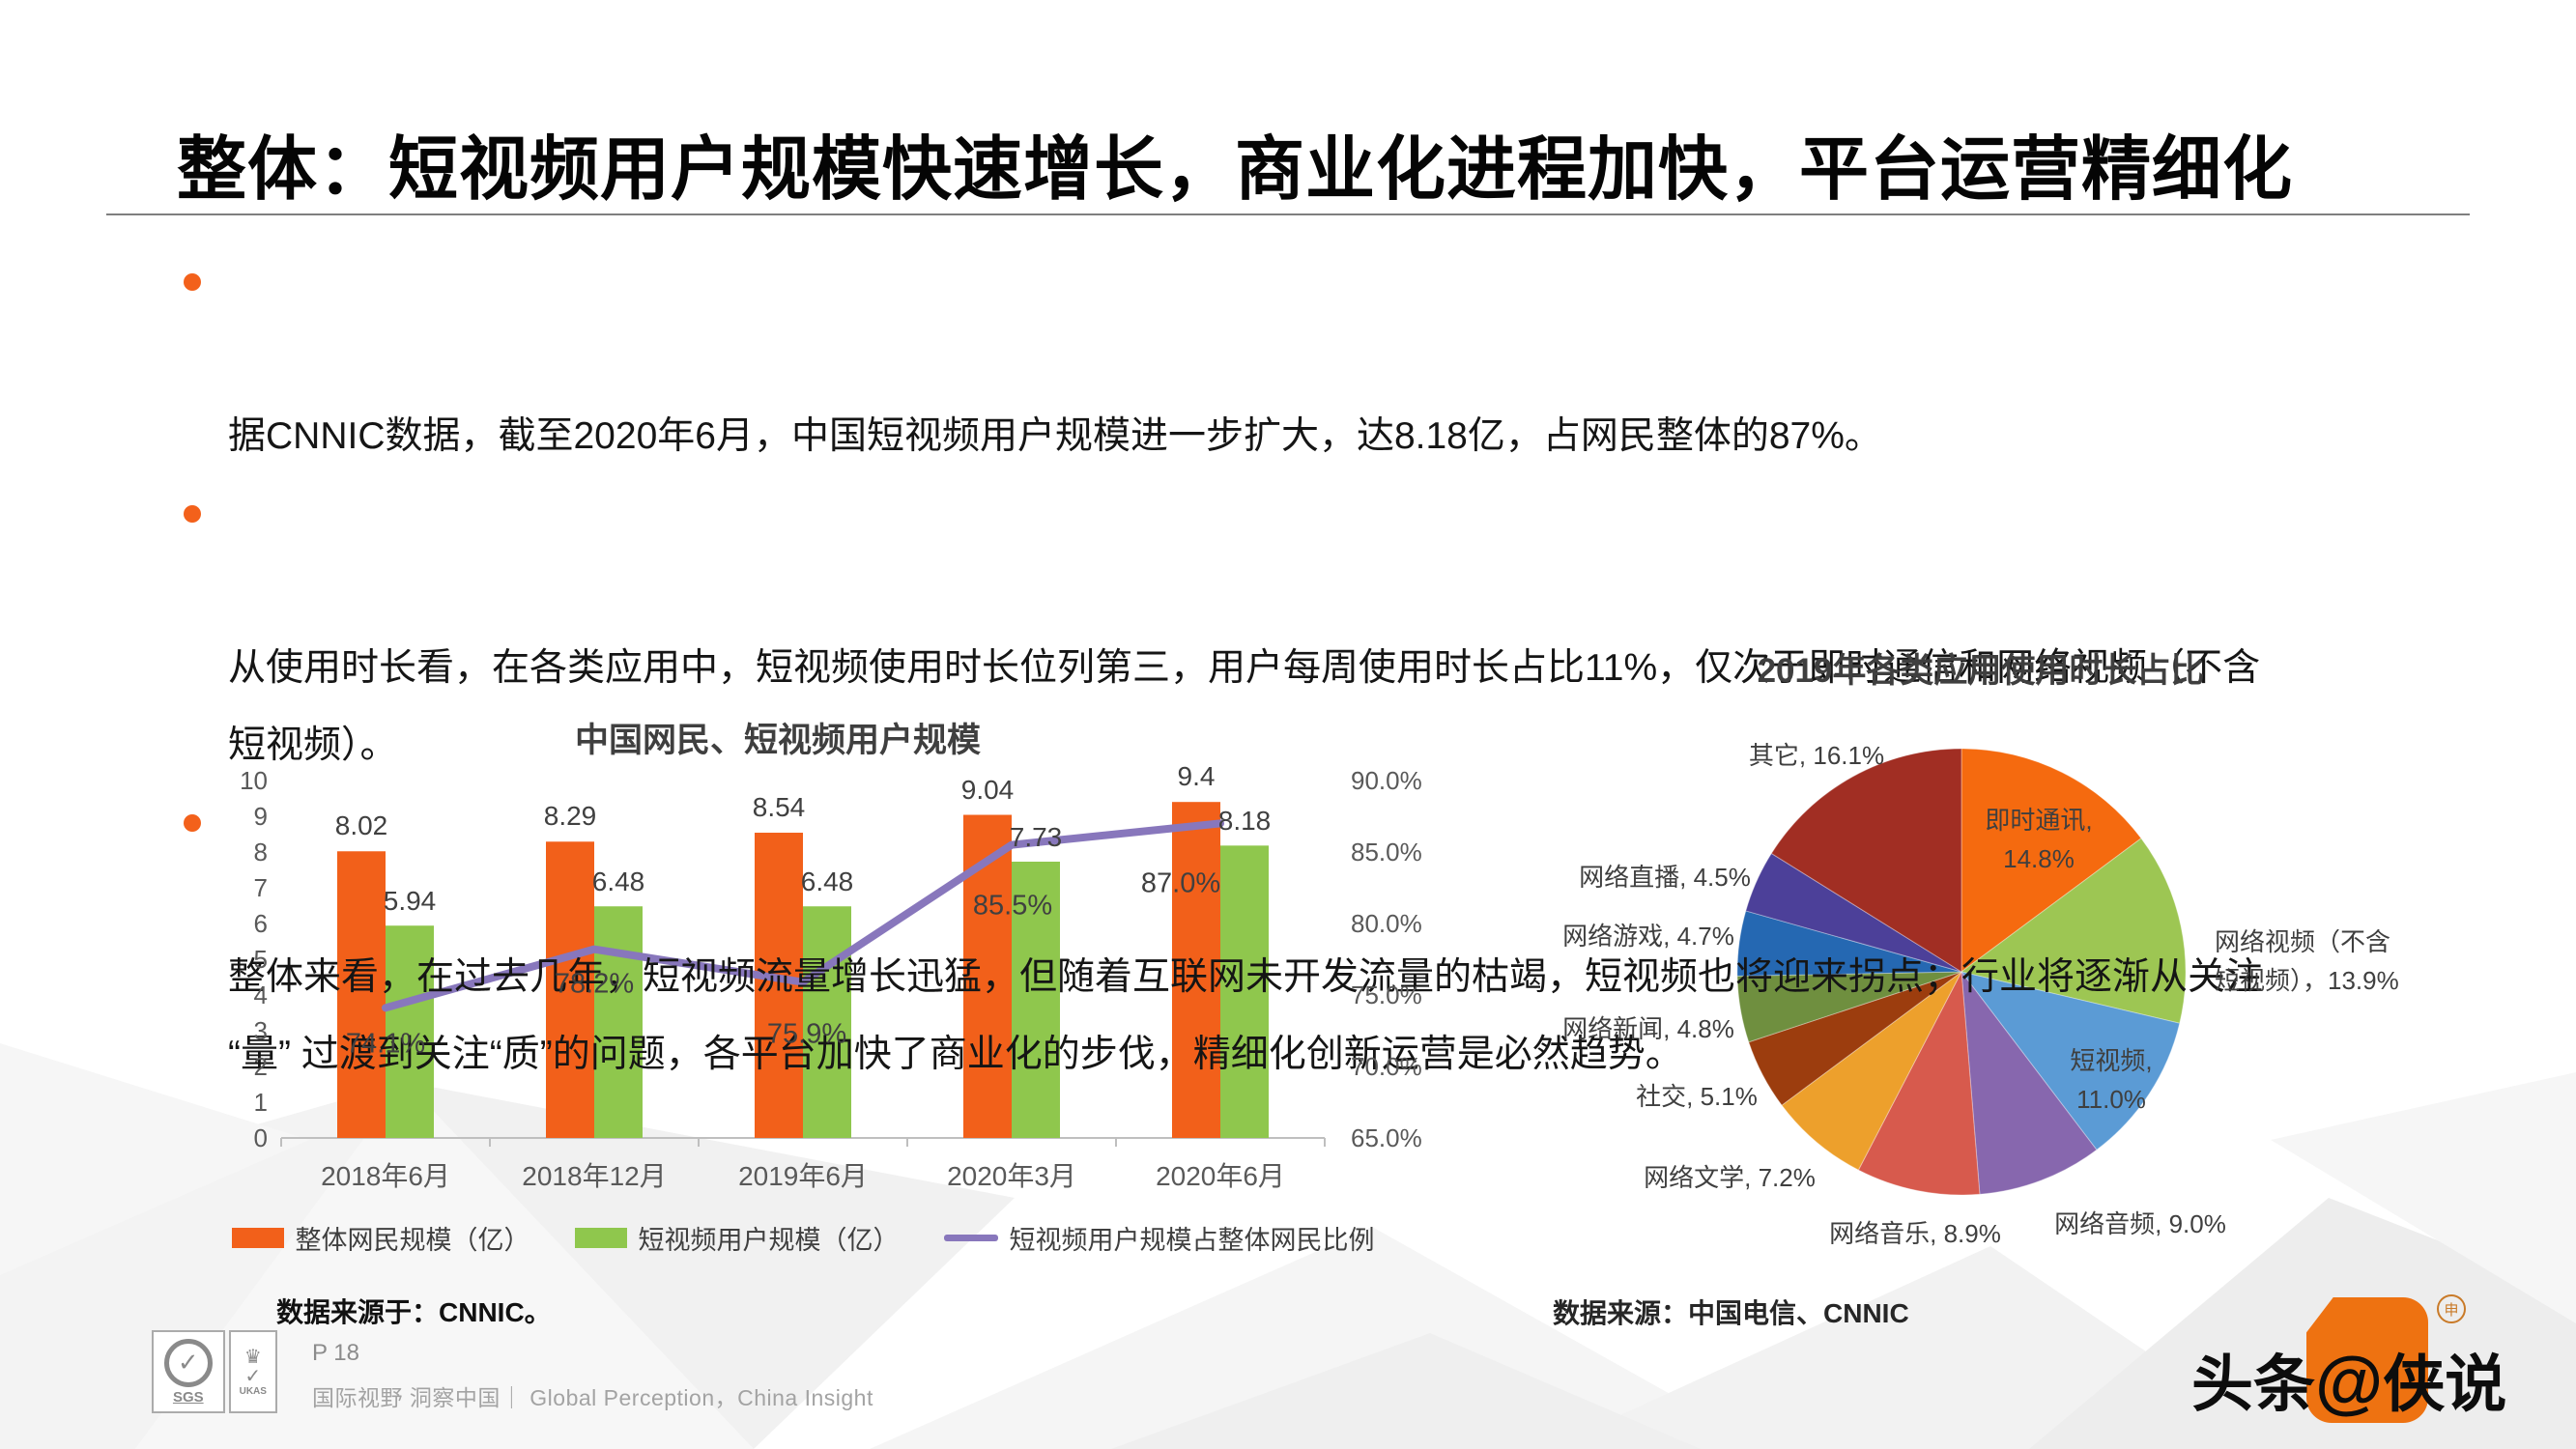 The width and height of the screenshot is (2576, 1449). I want to click on sgs-logo: ✓ SGS, so click(189, 1371).